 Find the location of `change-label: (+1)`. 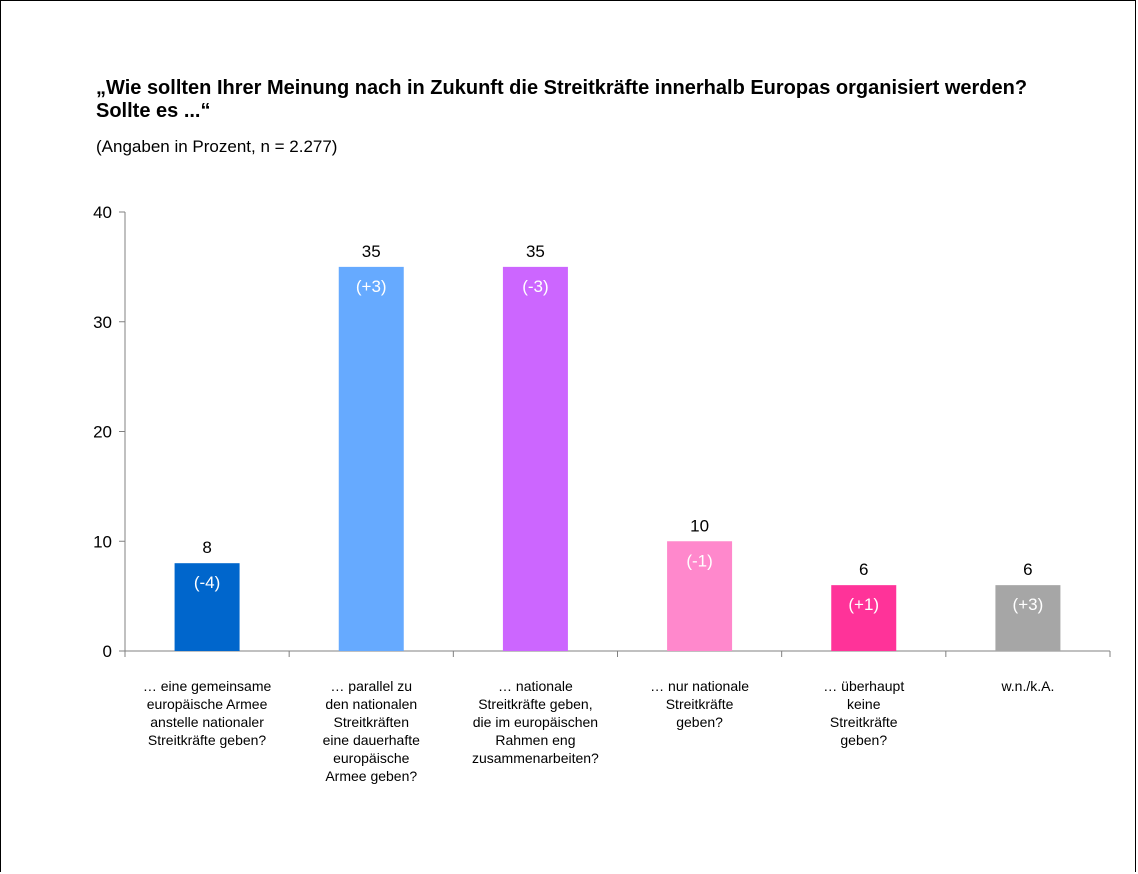

change-label: (+1) is located at coordinates (863, 604).